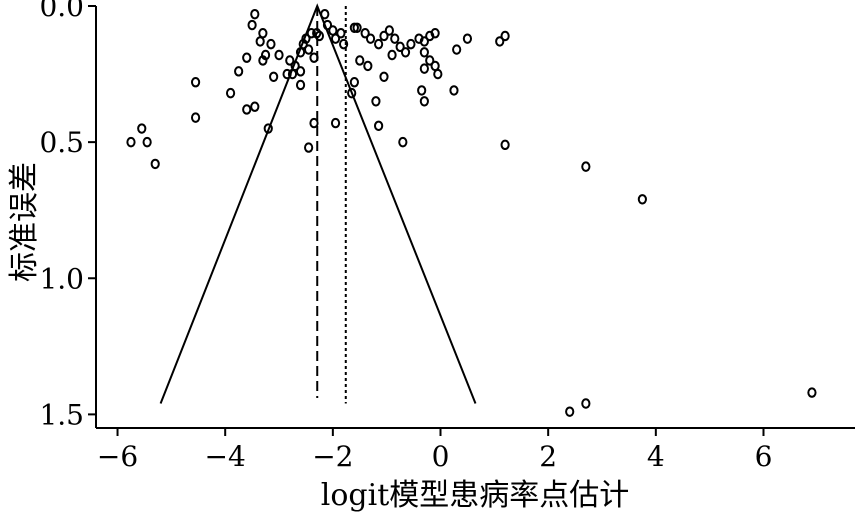 The height and width of the screenshot is (513, 857). I want to click on x-tick-label: 2, so click(548, 456).